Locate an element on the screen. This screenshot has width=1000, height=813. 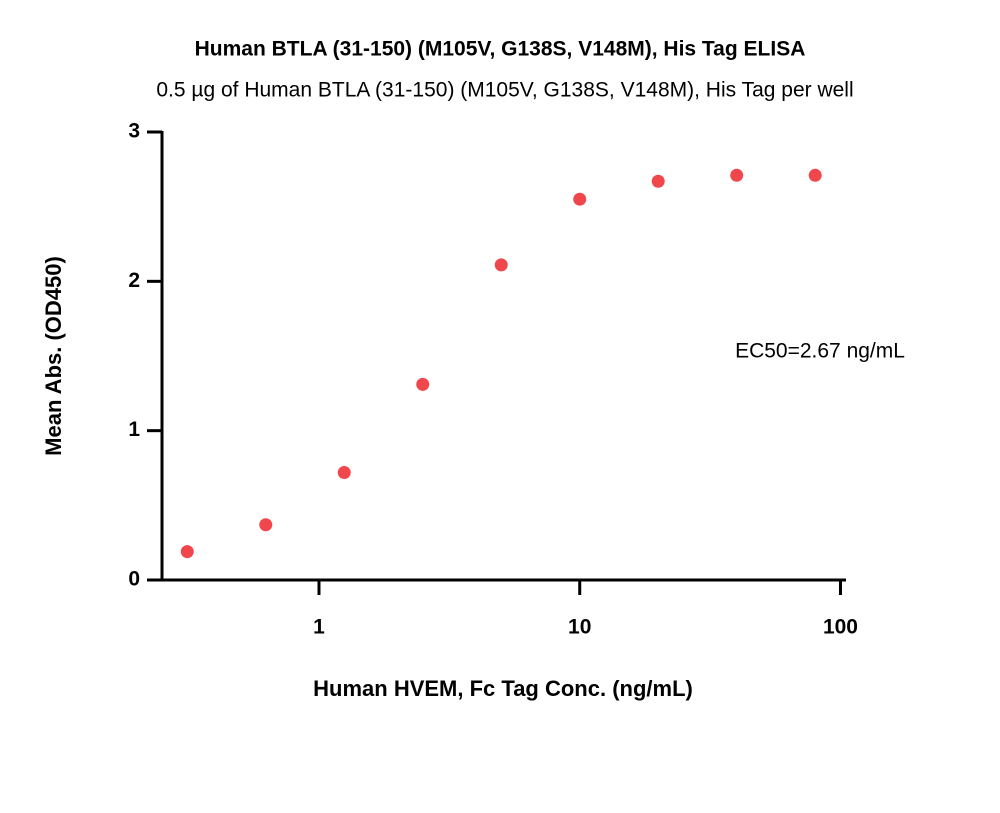
x-tick-label: 10 is located at coordinates (579, 627).